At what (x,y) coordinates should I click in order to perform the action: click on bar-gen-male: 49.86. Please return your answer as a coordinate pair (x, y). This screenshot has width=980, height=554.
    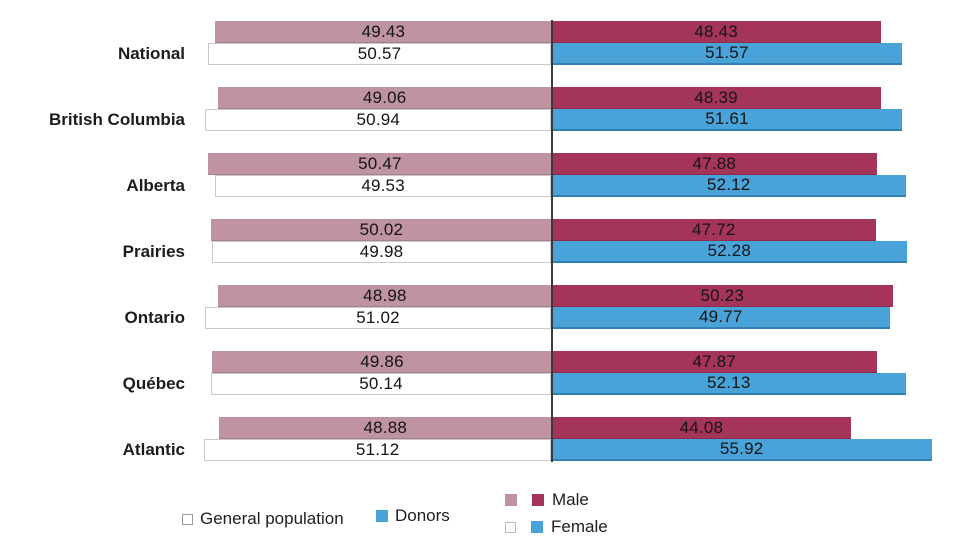
    Looking at the image, I should click on (382, 362).